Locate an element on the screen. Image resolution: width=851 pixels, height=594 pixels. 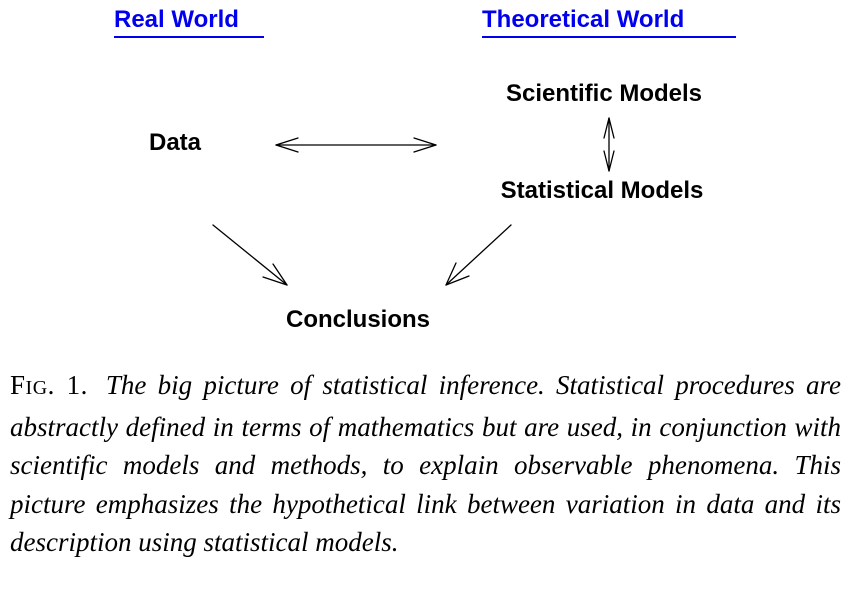
arrow-data-models is located at coordinates (356, 145).